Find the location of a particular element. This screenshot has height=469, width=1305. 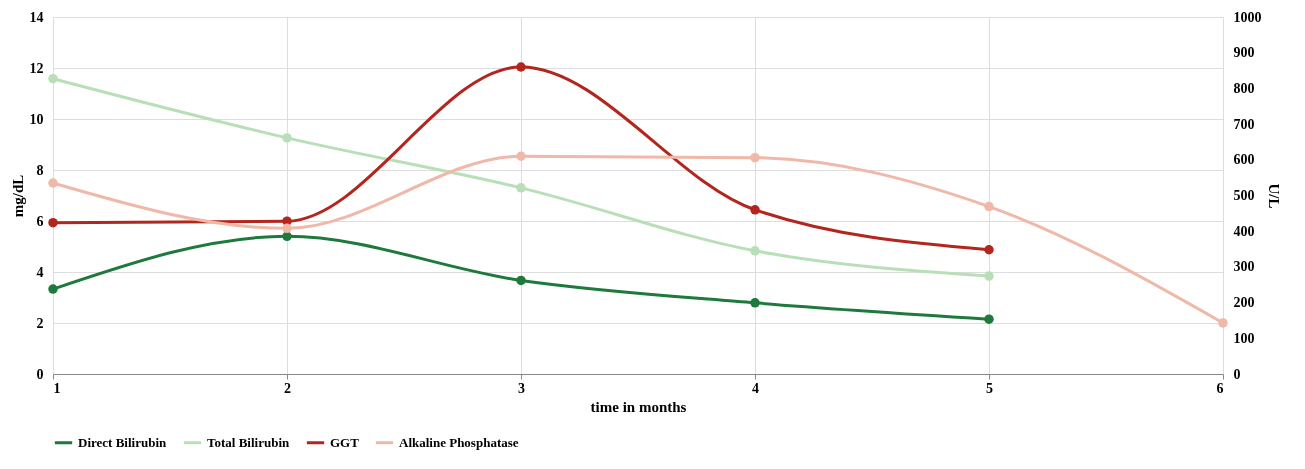

y-axis-title: mg/dL is located at coordinates (17, 196).